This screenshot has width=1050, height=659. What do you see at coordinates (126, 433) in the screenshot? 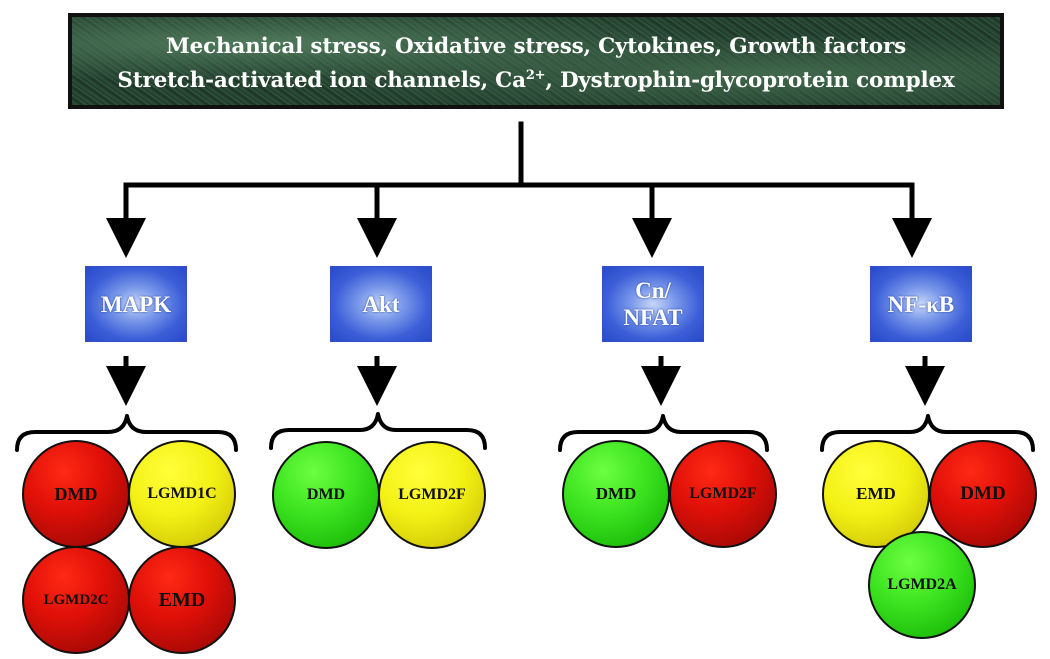
I see `brace-mapk` at bounding box center [126, 433].